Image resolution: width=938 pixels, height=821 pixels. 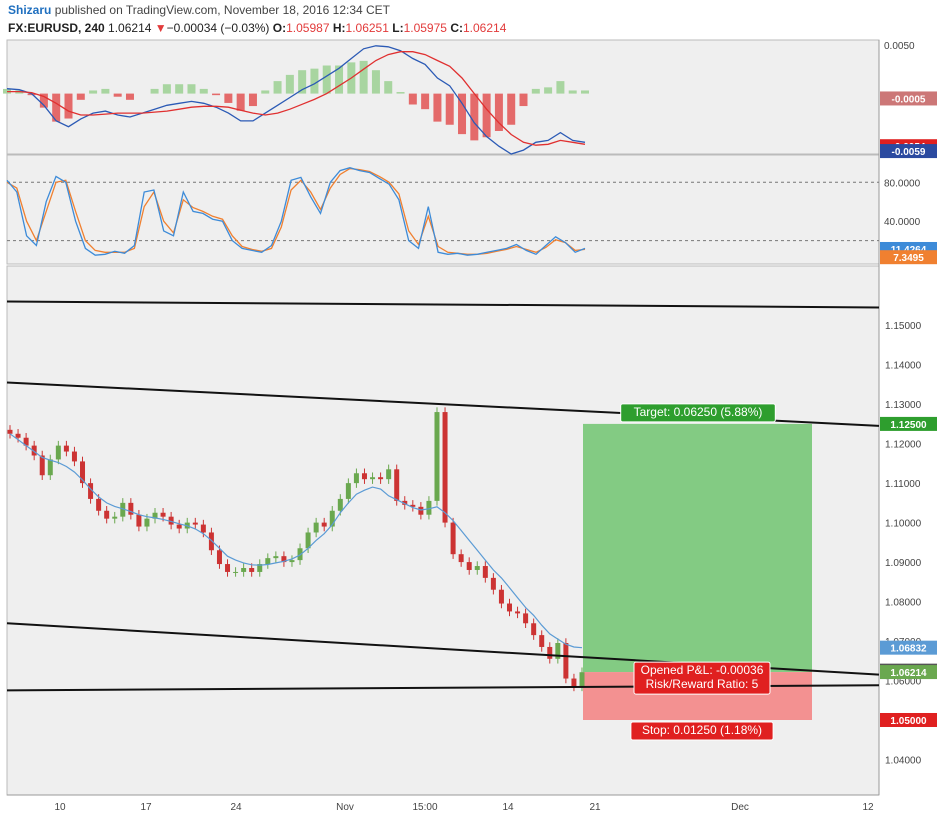 I want to click on time-tick-label: 10, so click(x=60, y=807).